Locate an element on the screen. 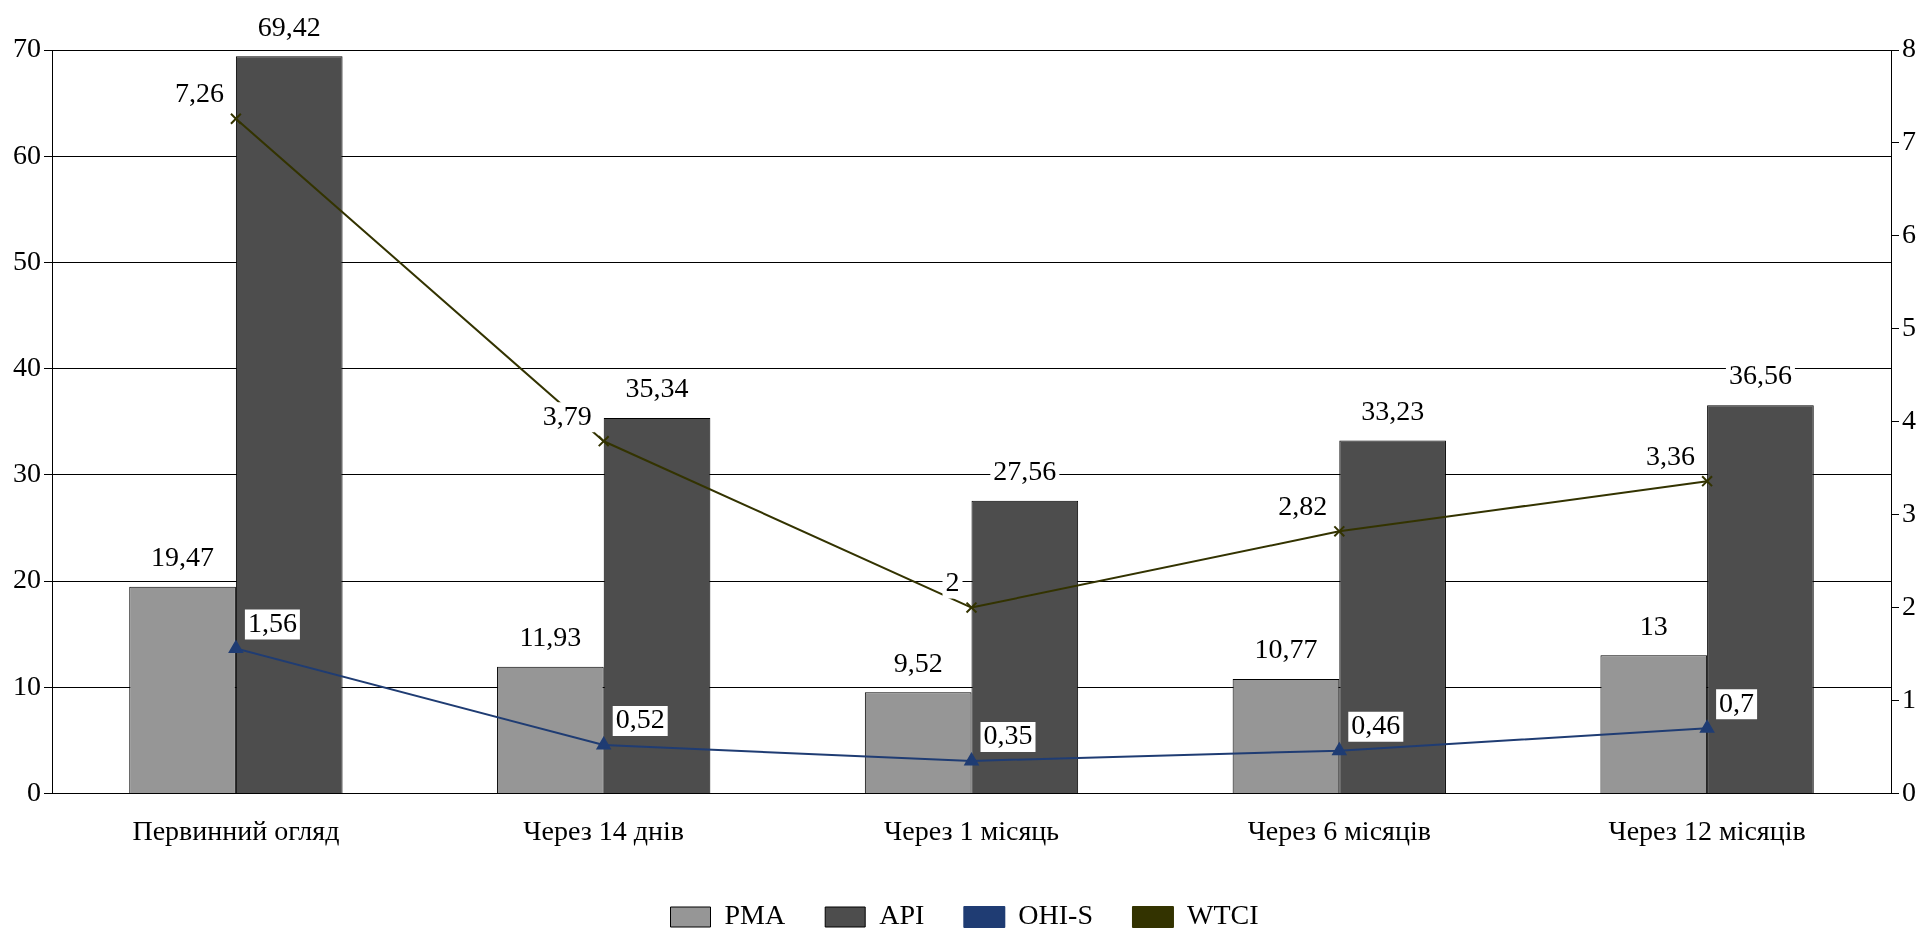  x-tick-label: Через 12 місяців is located at coordinates (1707, 830).